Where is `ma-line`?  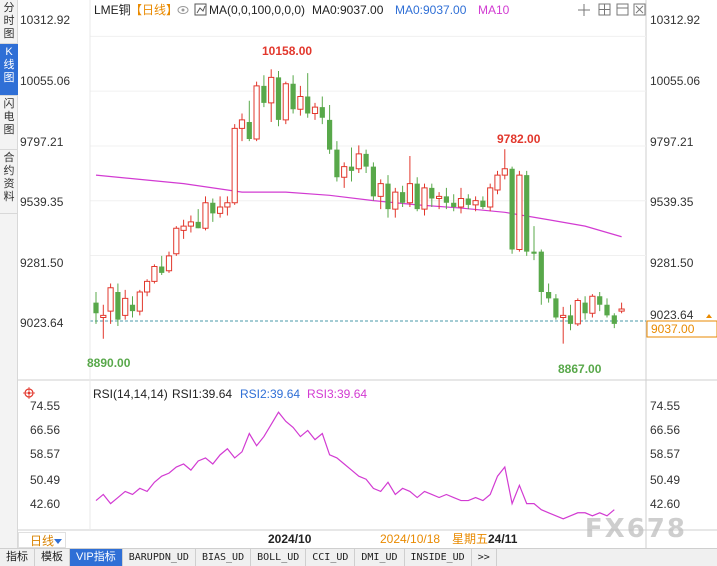
ma-line is located at coordinates (358, 206).